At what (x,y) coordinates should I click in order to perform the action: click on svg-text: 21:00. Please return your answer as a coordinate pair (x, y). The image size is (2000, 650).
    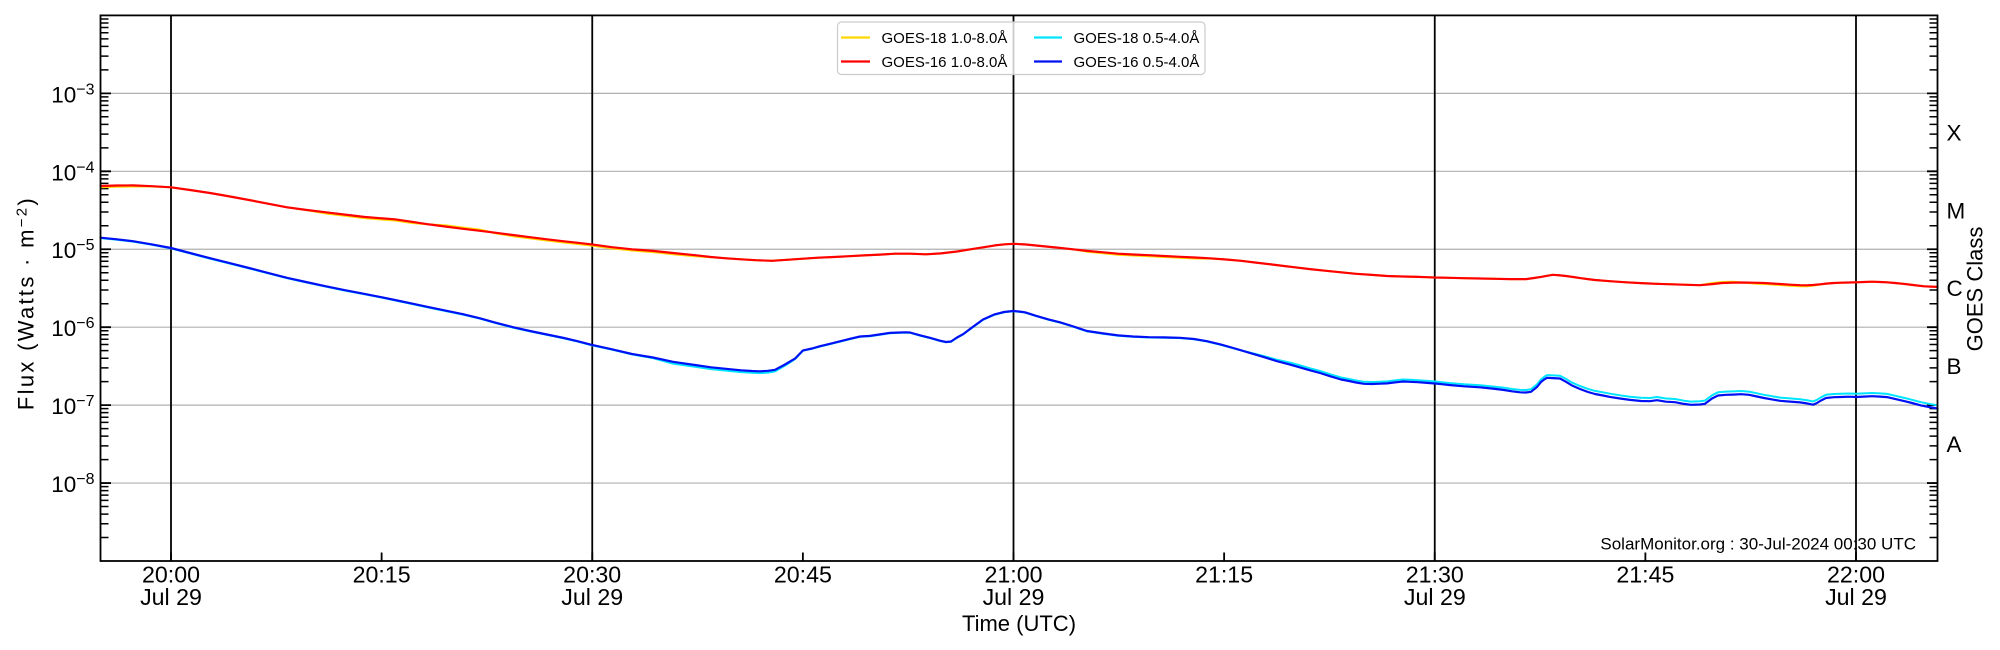
    Looking at the image, I should click on (1013, 574).